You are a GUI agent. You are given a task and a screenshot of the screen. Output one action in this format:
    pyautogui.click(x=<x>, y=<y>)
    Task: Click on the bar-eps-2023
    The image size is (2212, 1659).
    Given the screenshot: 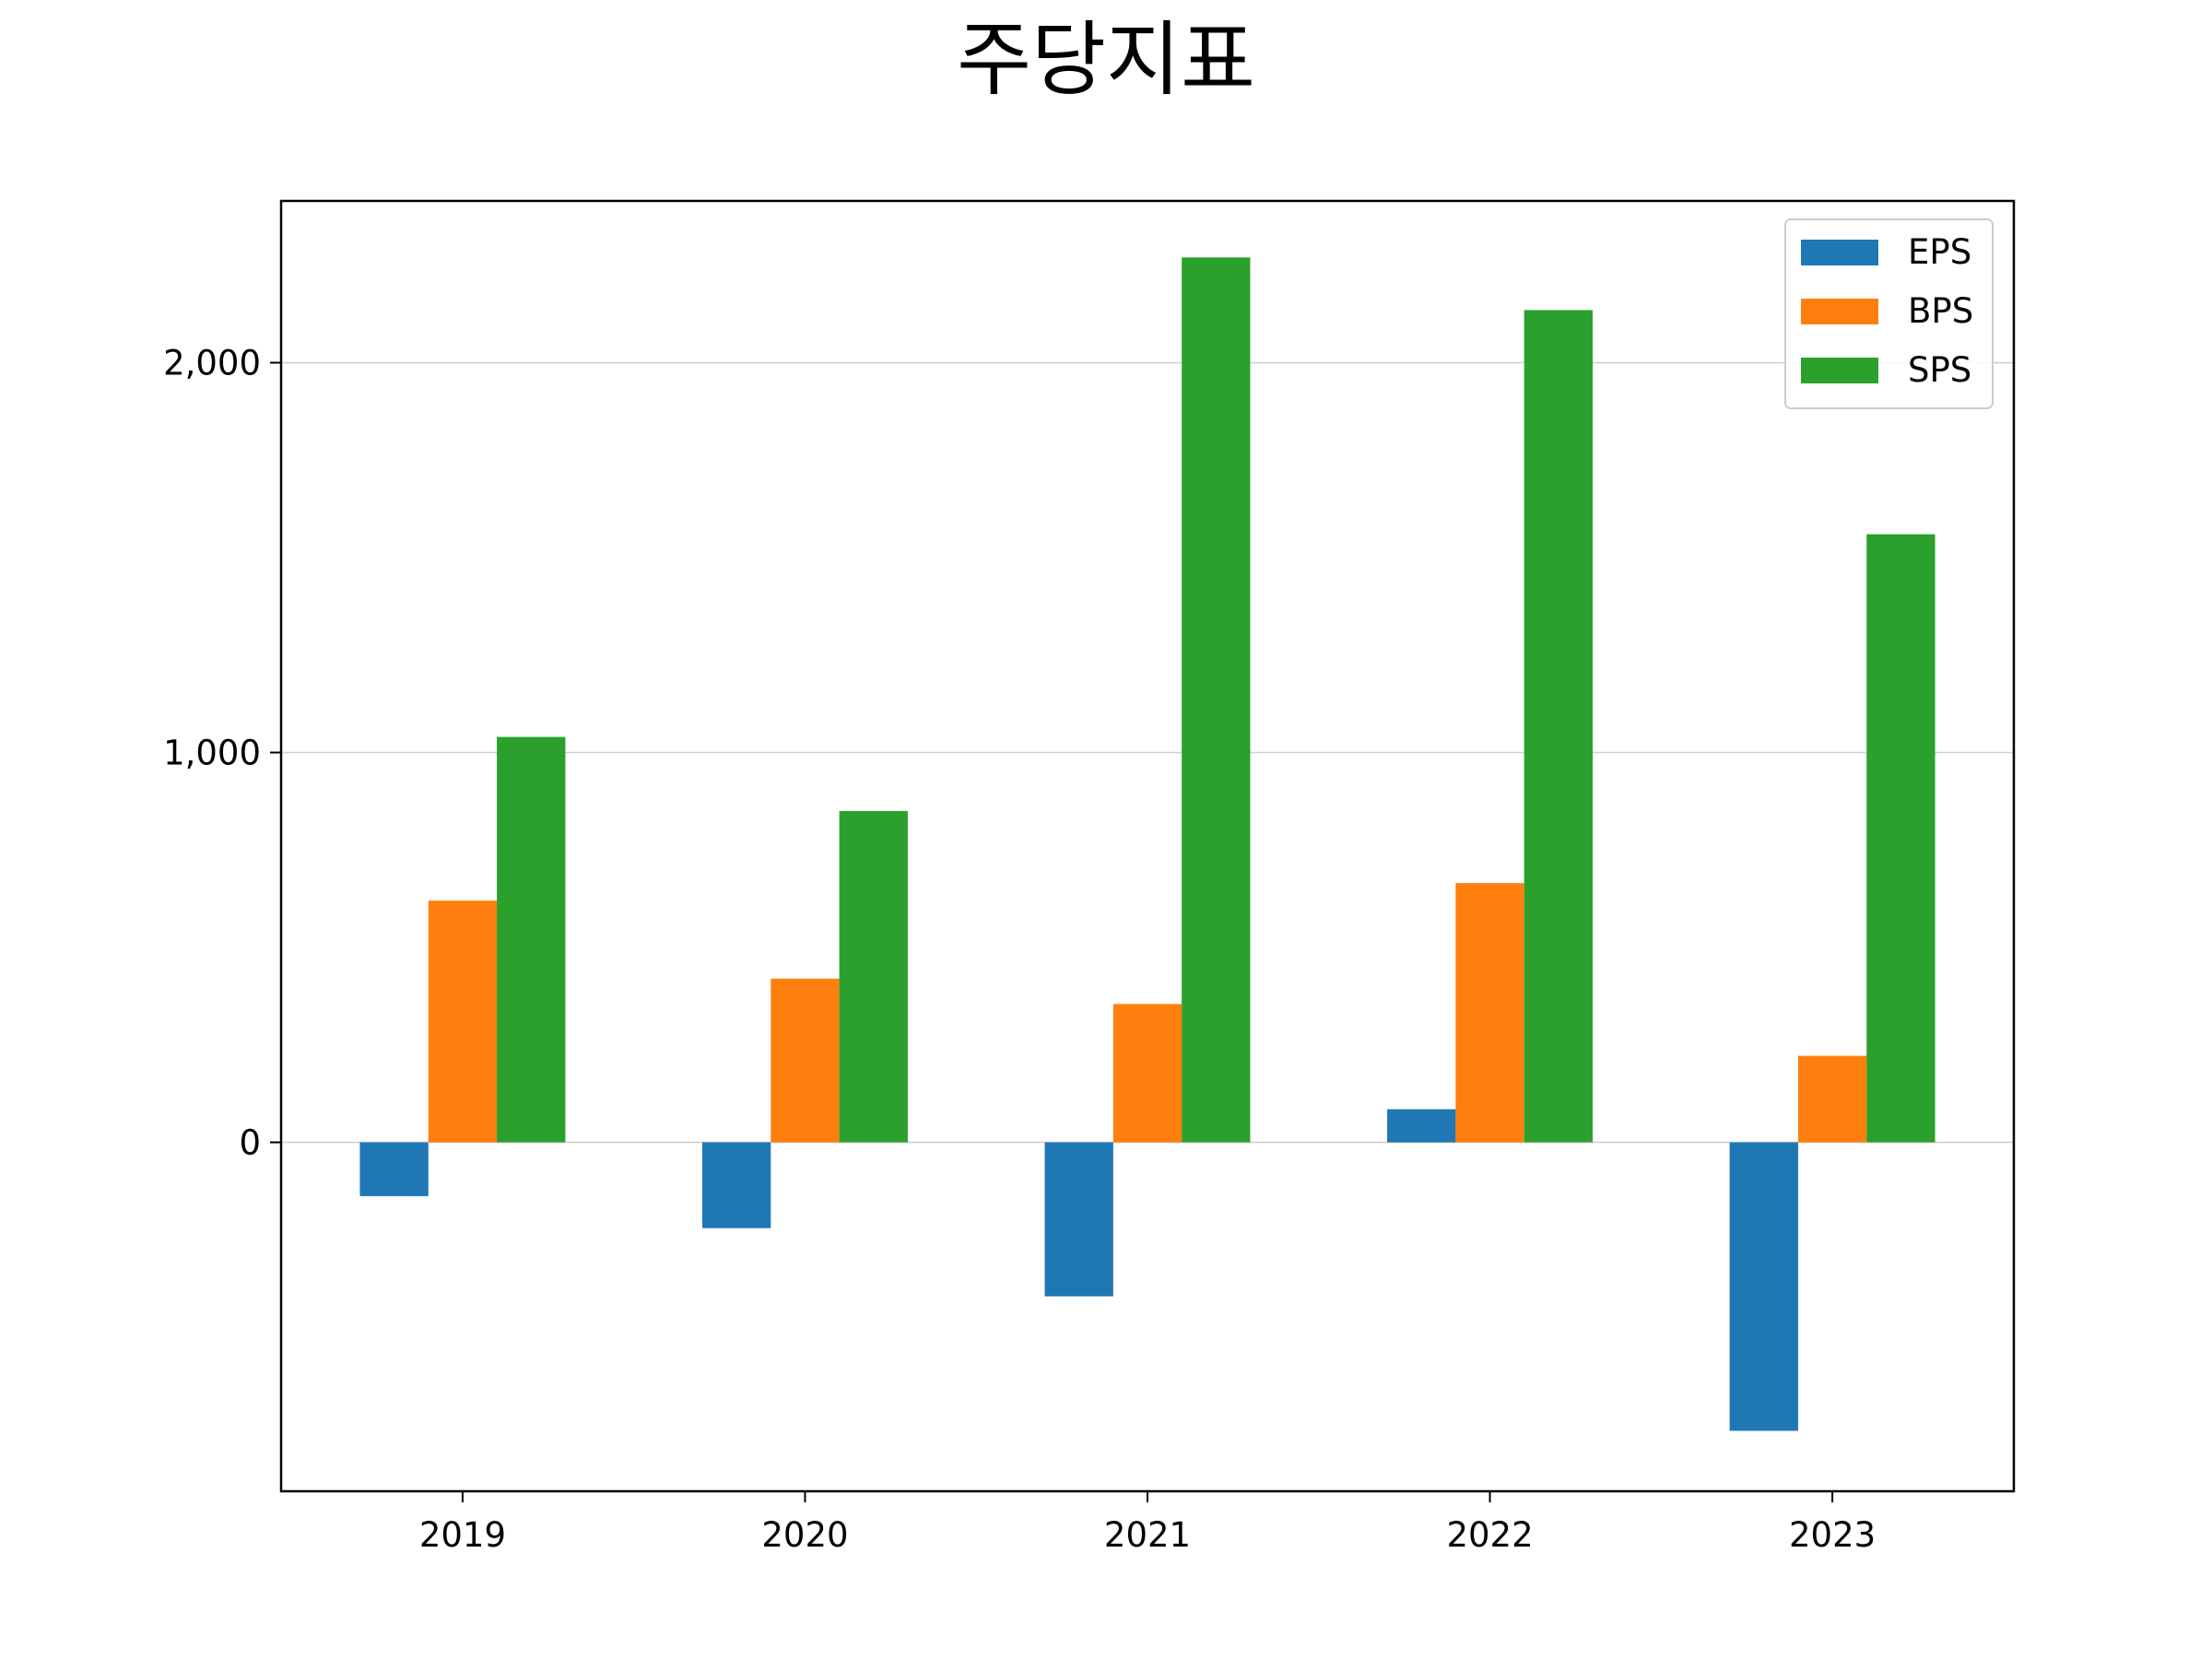 What is the action you would take?
    pyautogui.click(x=1763, y=1286)
    